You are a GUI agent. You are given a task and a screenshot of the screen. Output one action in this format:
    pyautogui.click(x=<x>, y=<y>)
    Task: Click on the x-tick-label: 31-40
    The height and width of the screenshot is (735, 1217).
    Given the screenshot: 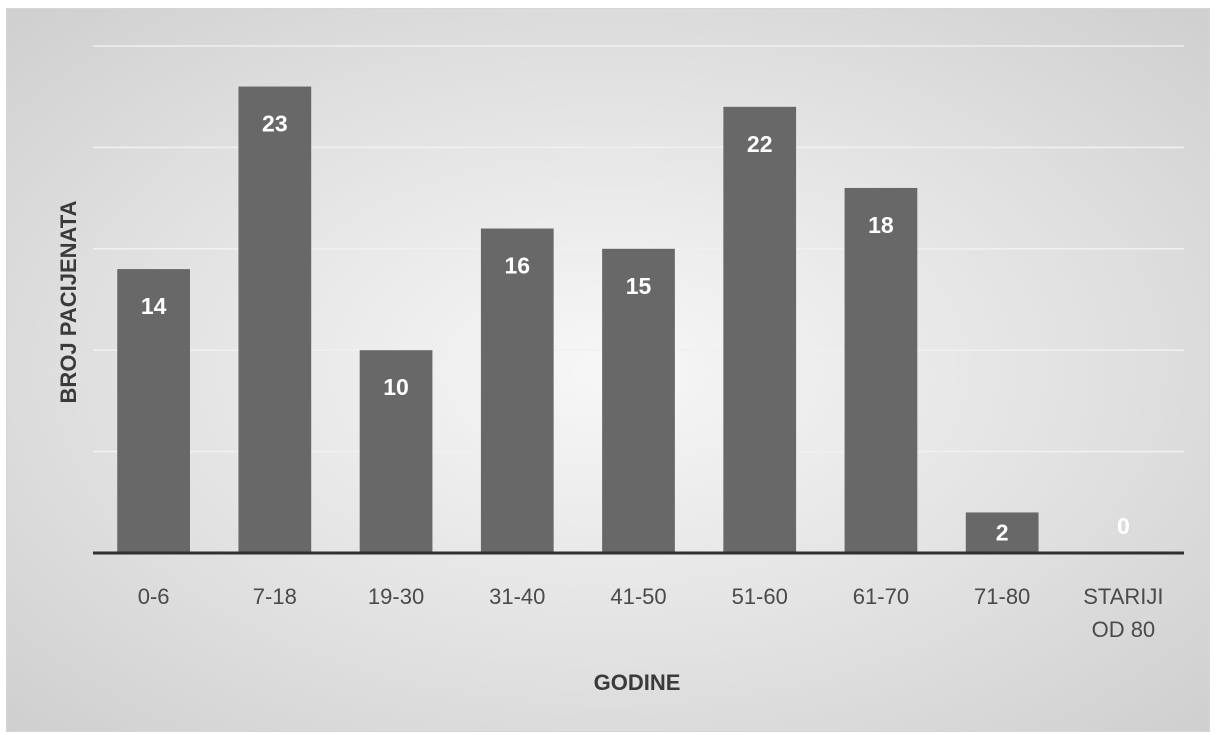 What is the action you would take?
    pyautogui.click(x=517, y=596)
    